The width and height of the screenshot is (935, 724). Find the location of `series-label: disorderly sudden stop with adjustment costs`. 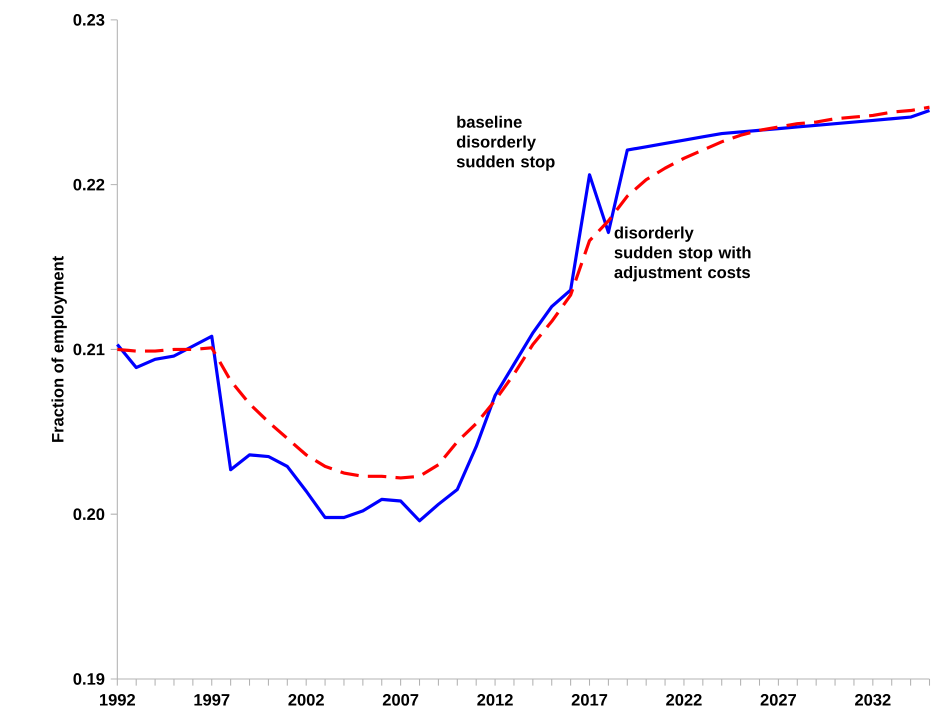

series-label: disorderly sudden stop with adjustment costs is located at coordinates (682, 254).